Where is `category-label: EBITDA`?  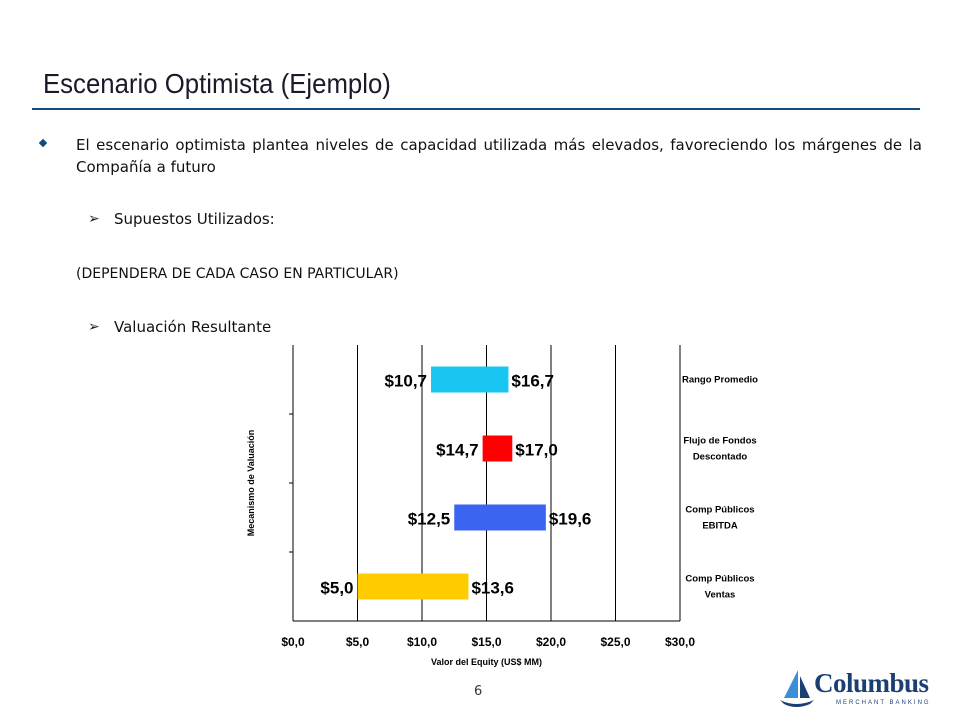
category-label: EBITDA is located at coordinates (720, 526).